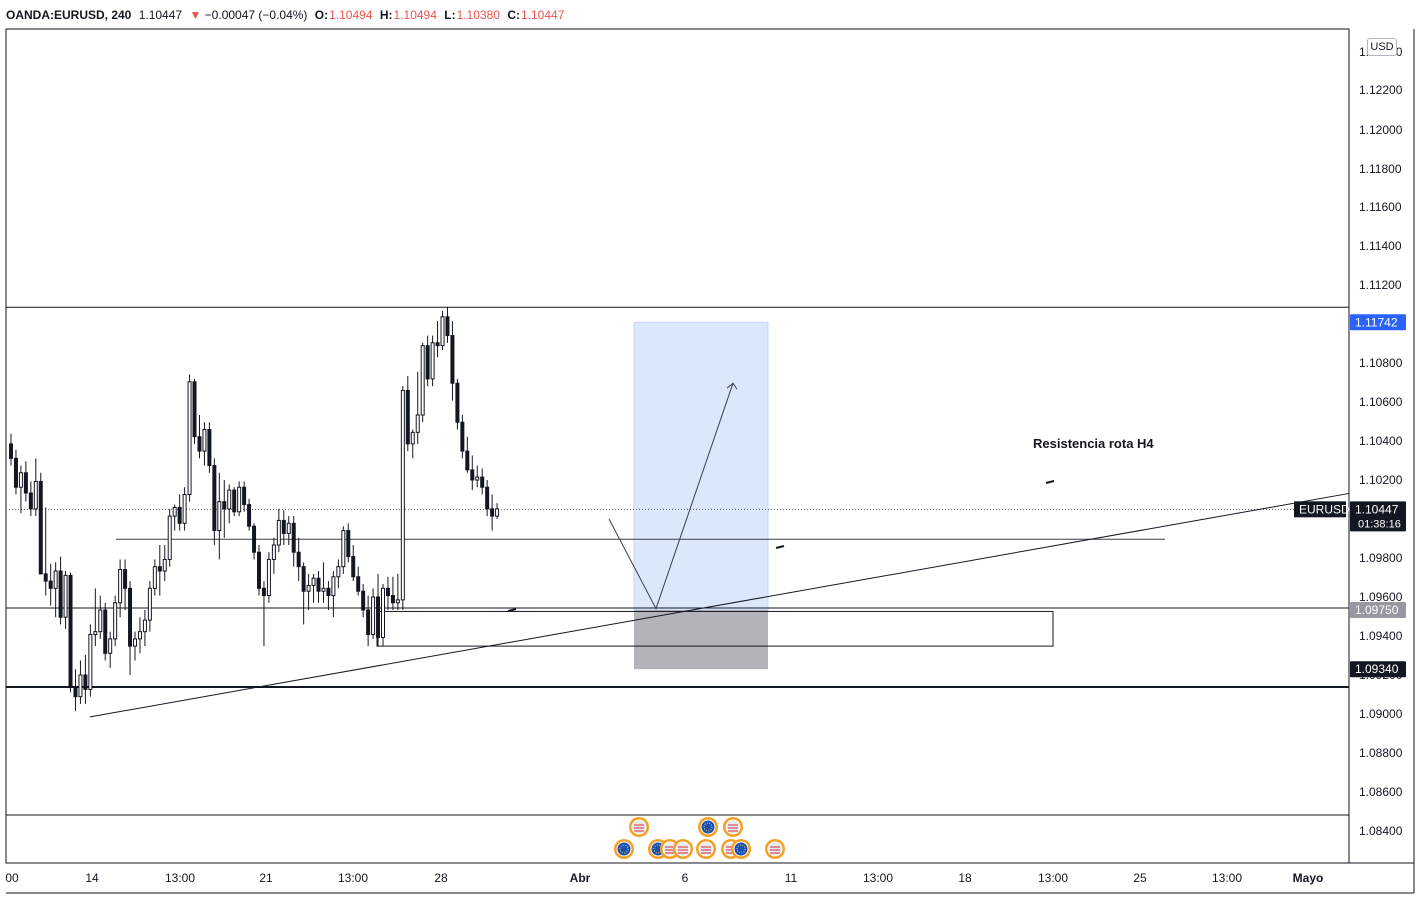 This screenshot has height=898, width=1420. What do you see at coordinates (1324, 509) in the screenshot?
I see `symbol-tag: EURUSD` at bounding box center [1324, 509].